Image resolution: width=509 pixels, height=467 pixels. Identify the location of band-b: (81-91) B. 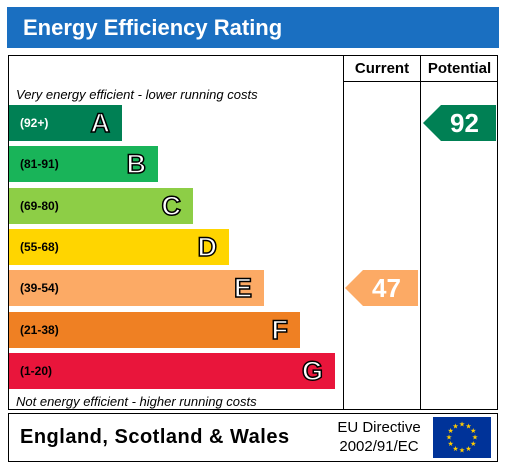
(83, 164).